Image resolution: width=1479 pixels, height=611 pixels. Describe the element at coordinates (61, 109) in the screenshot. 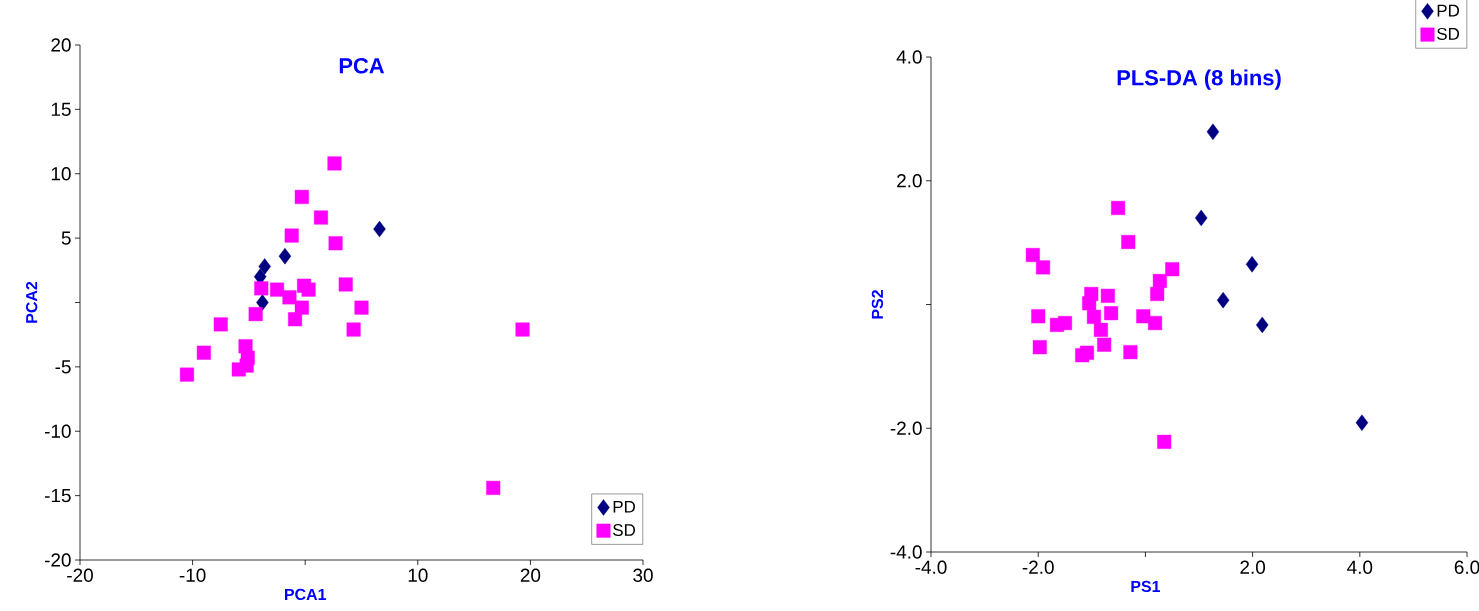

I see `y-tick-label: 15` at that location.